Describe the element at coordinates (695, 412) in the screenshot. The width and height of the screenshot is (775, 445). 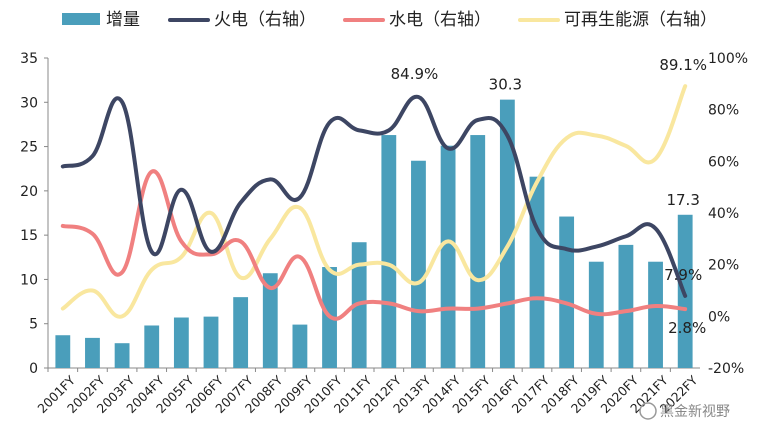
I see `watermark-text: 黑金新视野` at that location.